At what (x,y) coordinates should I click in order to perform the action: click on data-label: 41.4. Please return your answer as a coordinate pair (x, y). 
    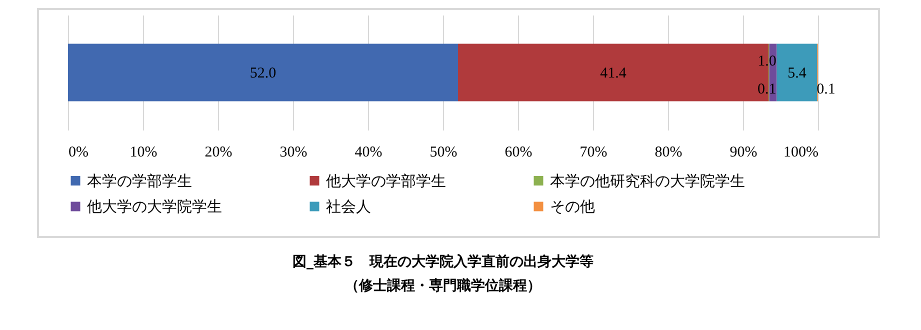
    Looking at the image, I should click on (613, 74).